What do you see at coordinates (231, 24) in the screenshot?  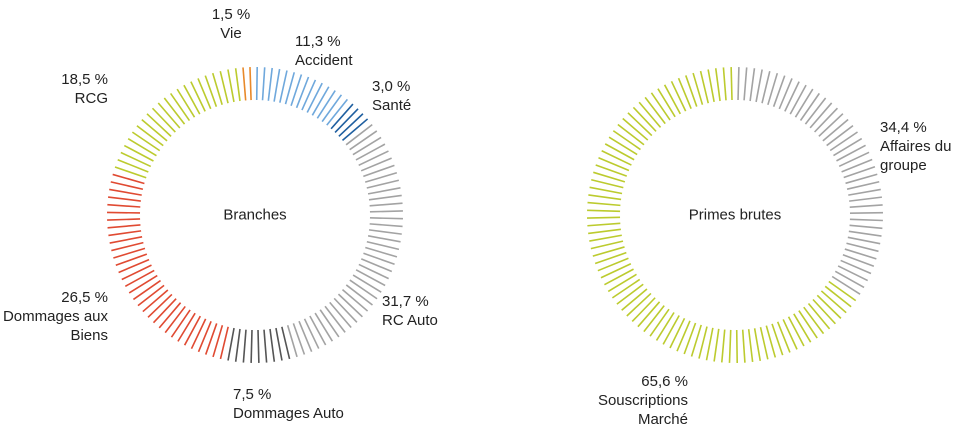 I see `segment-label: 1,5 % Vie` at bounding box center [231, 24].